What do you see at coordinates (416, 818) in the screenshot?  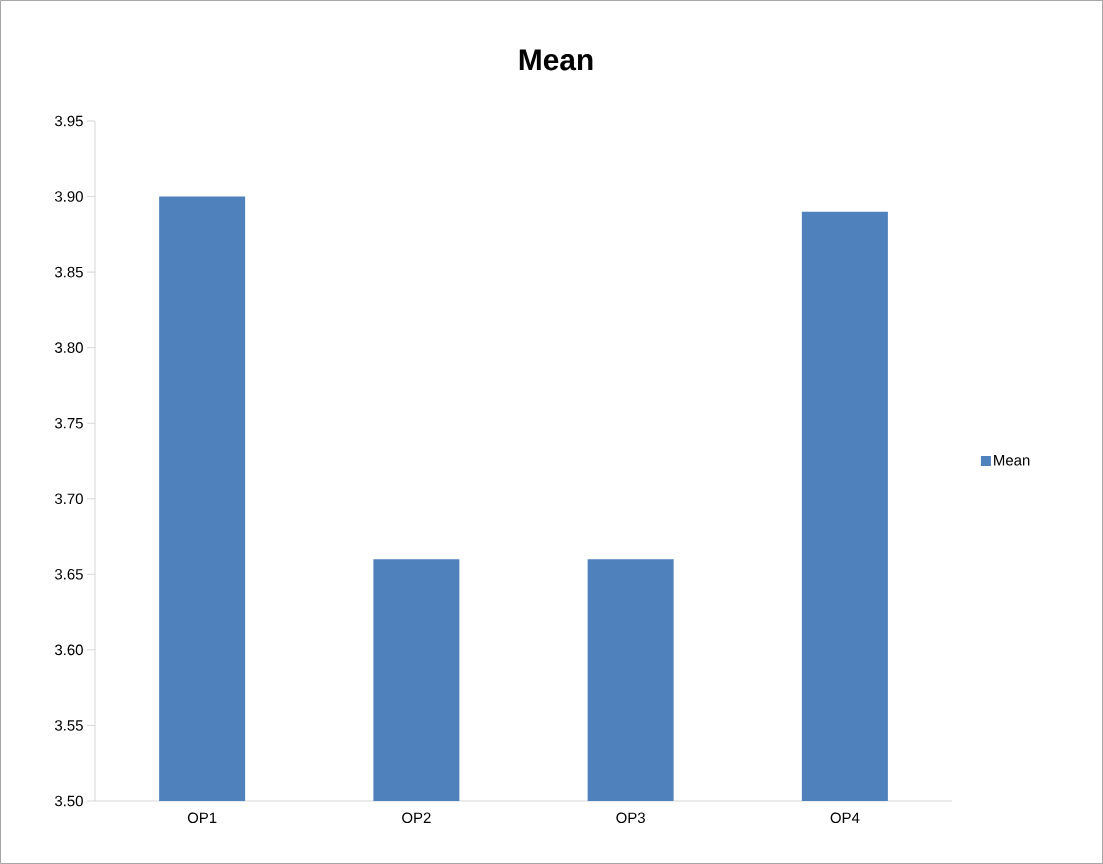 I see `x-tick-label: OP2` at bounding box center [416, 818].